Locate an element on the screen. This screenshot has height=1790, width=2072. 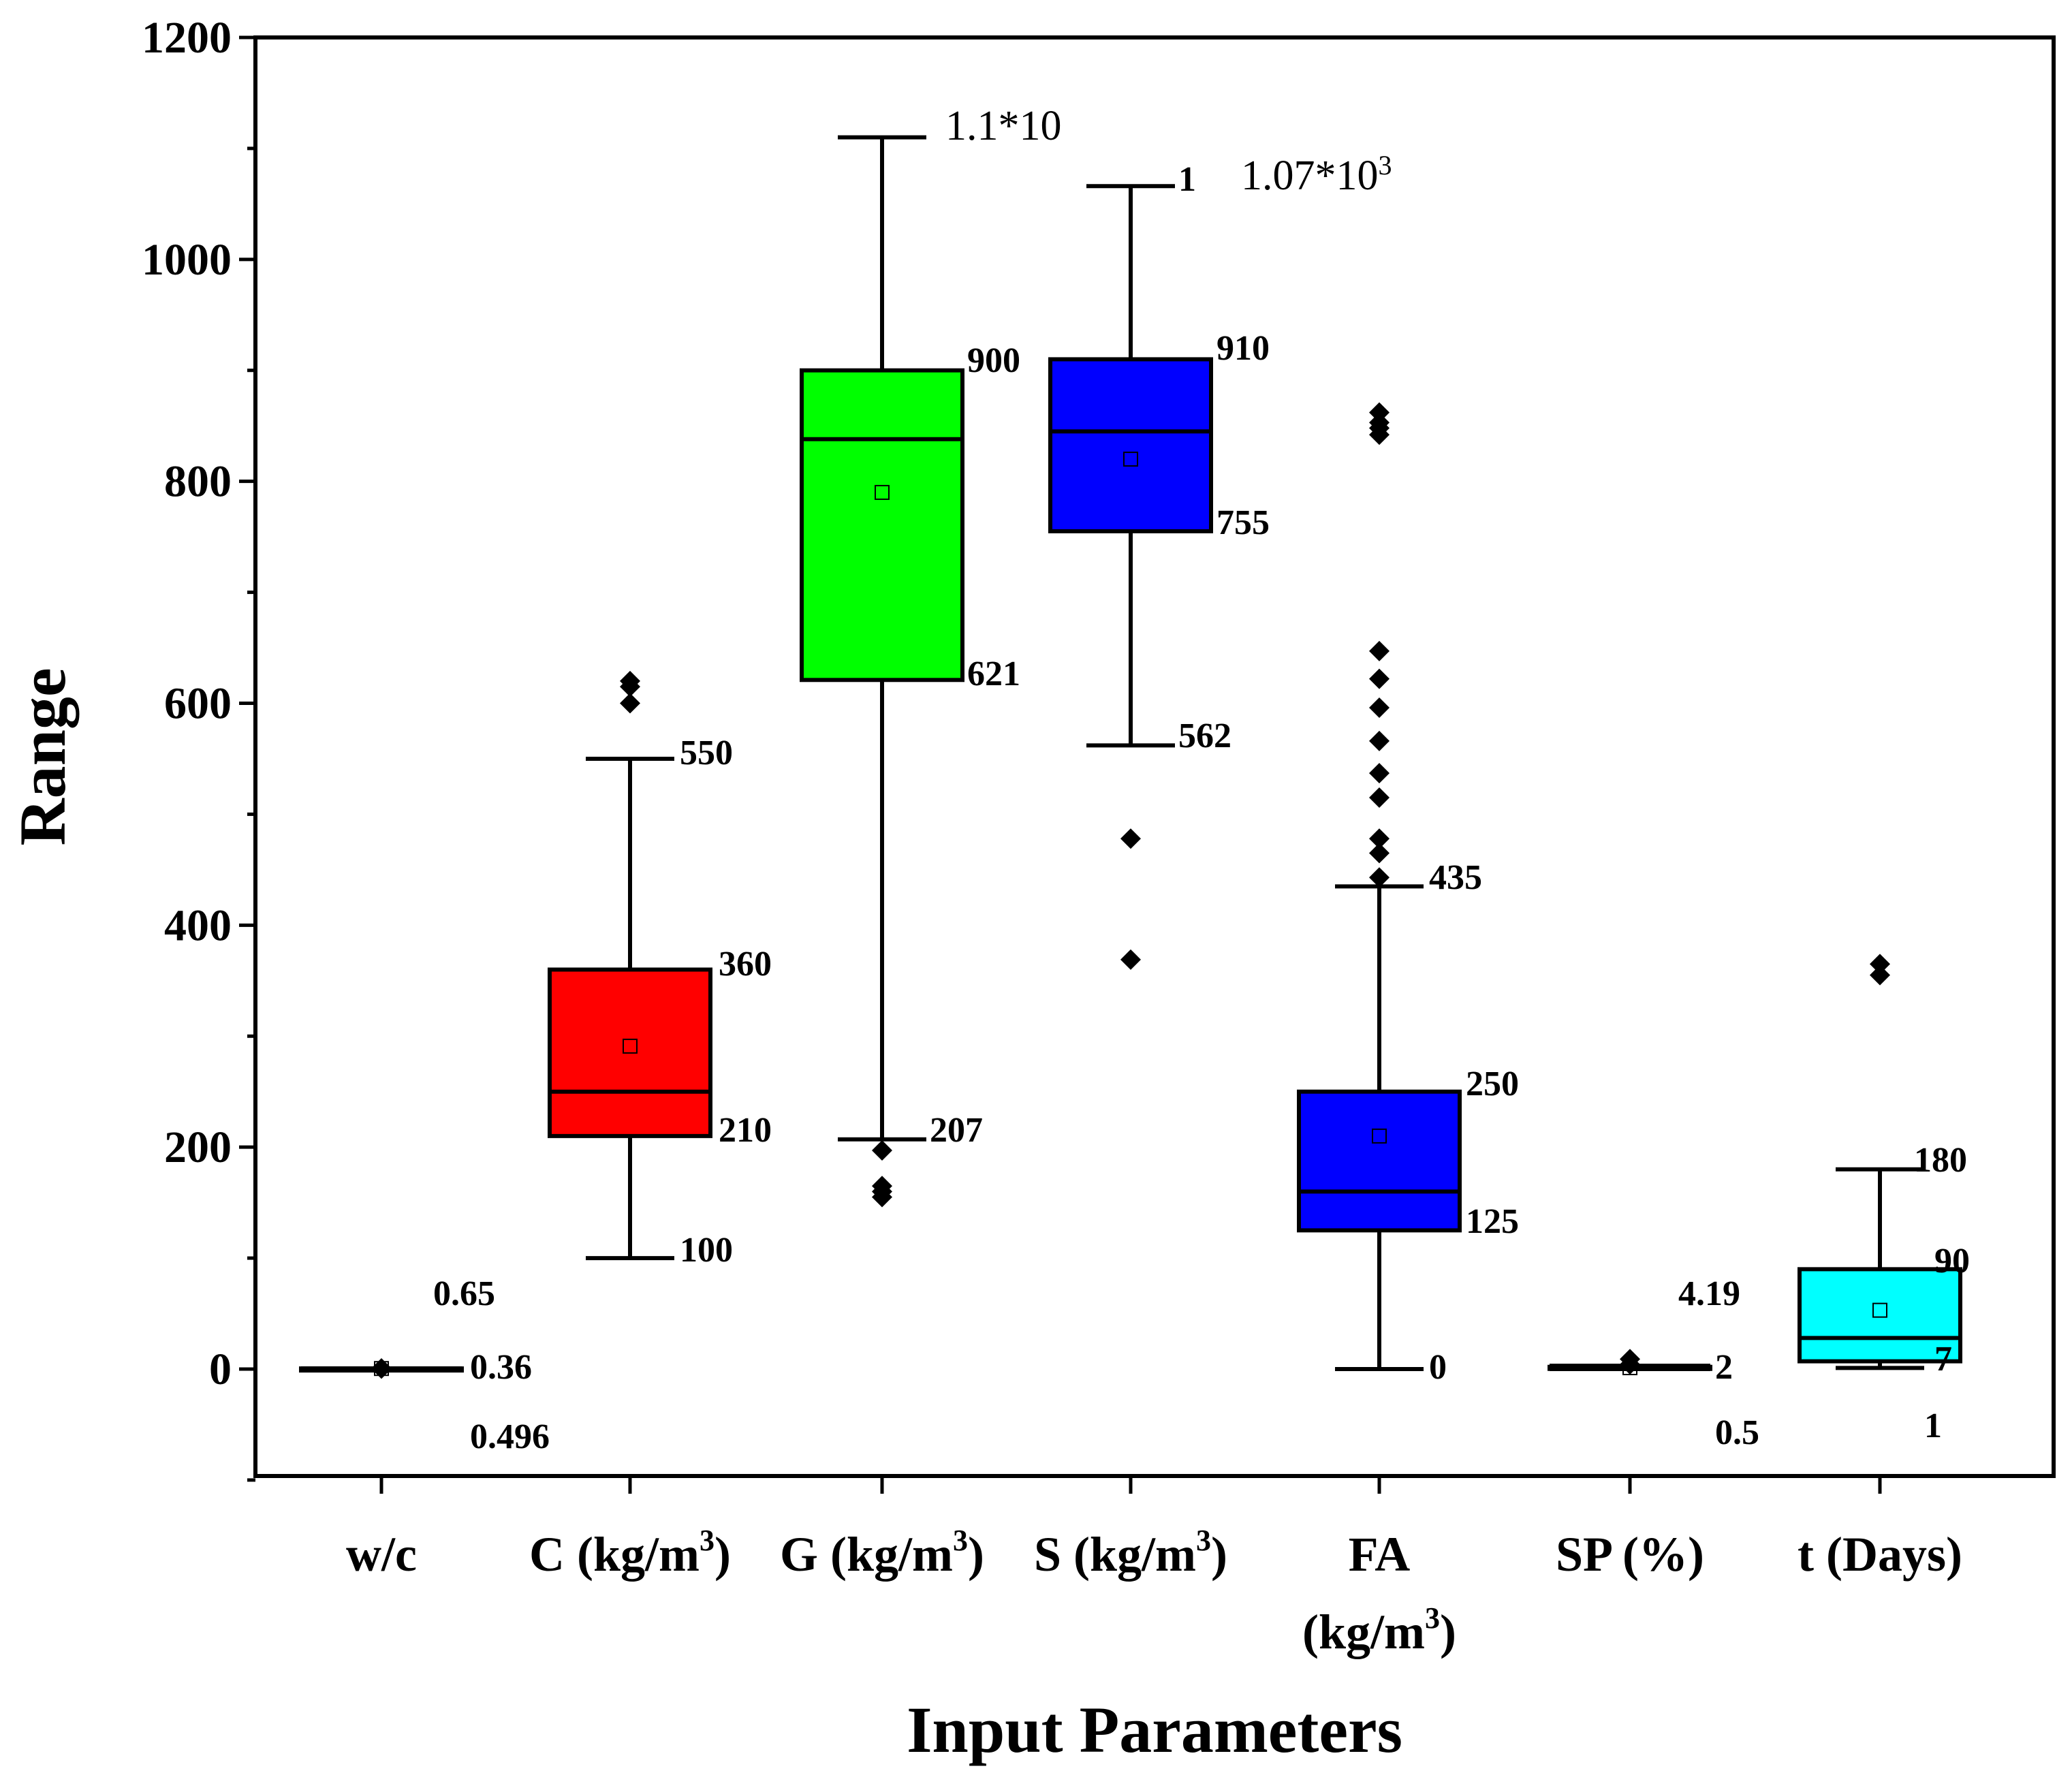
extra-annotation-sup: 3 is located at coordinates (1385, 165).